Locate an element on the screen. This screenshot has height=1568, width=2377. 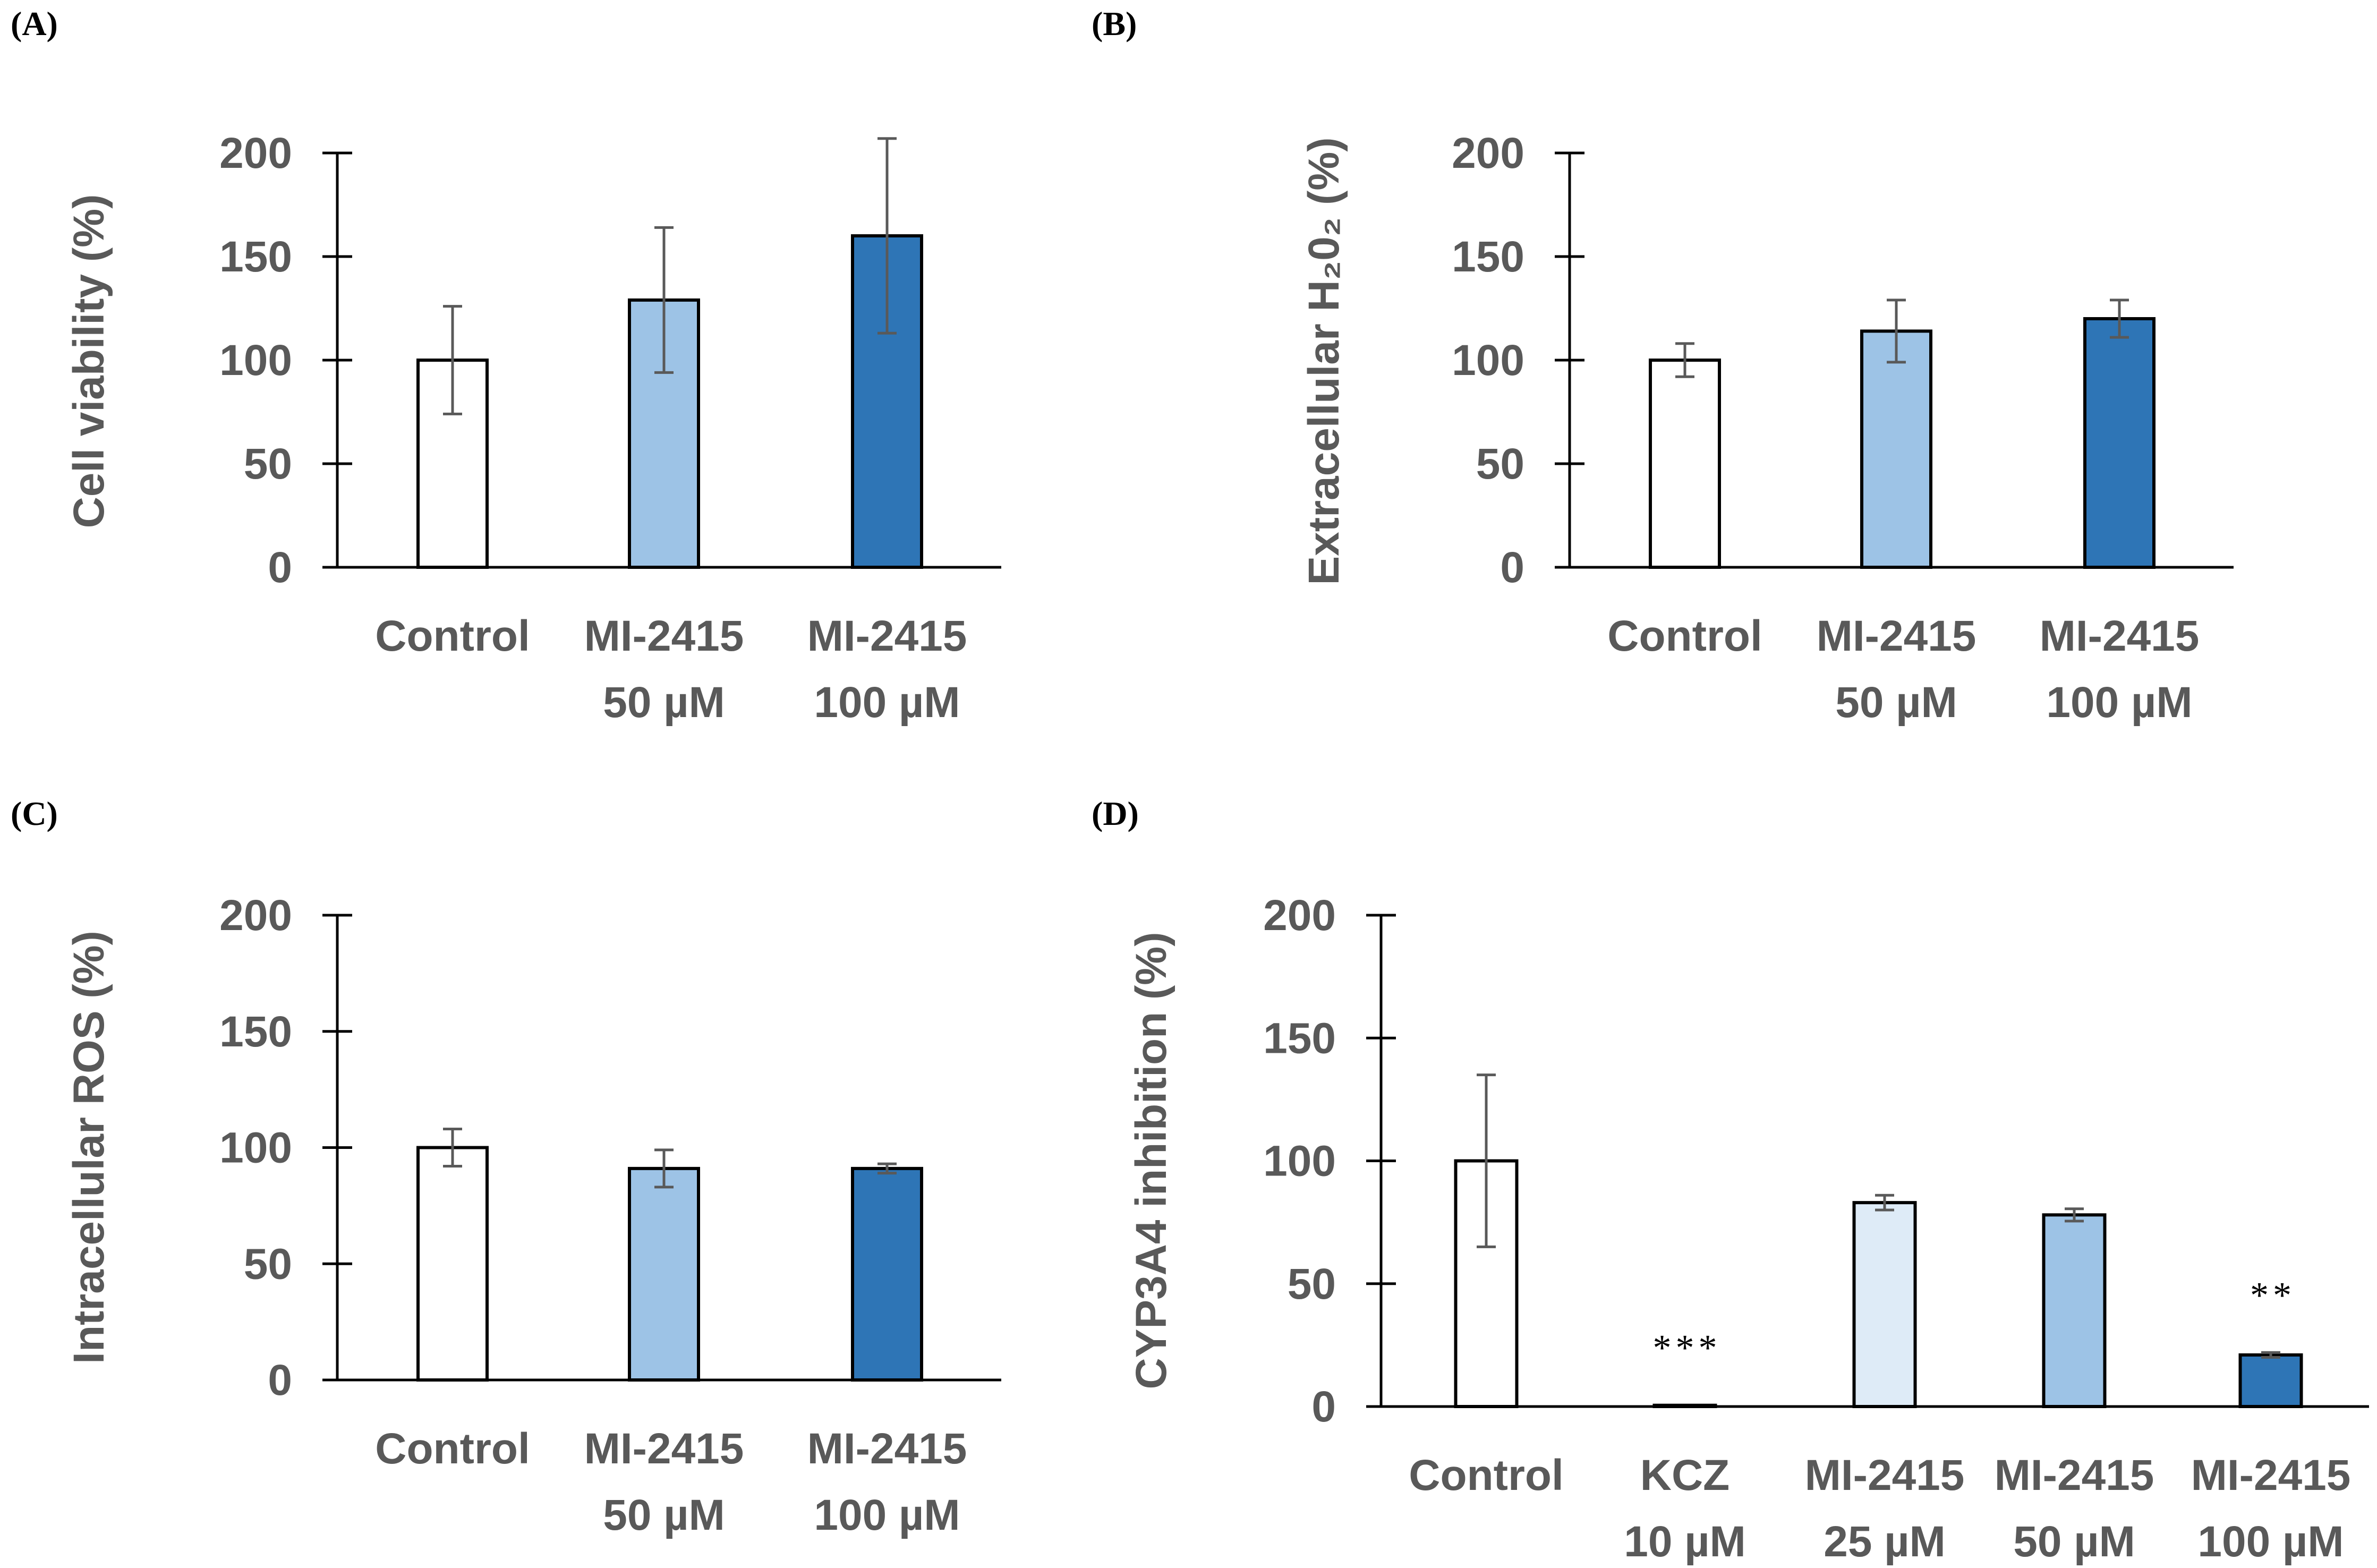
significance-marker: ** is located at coordinates (2273, 1296).